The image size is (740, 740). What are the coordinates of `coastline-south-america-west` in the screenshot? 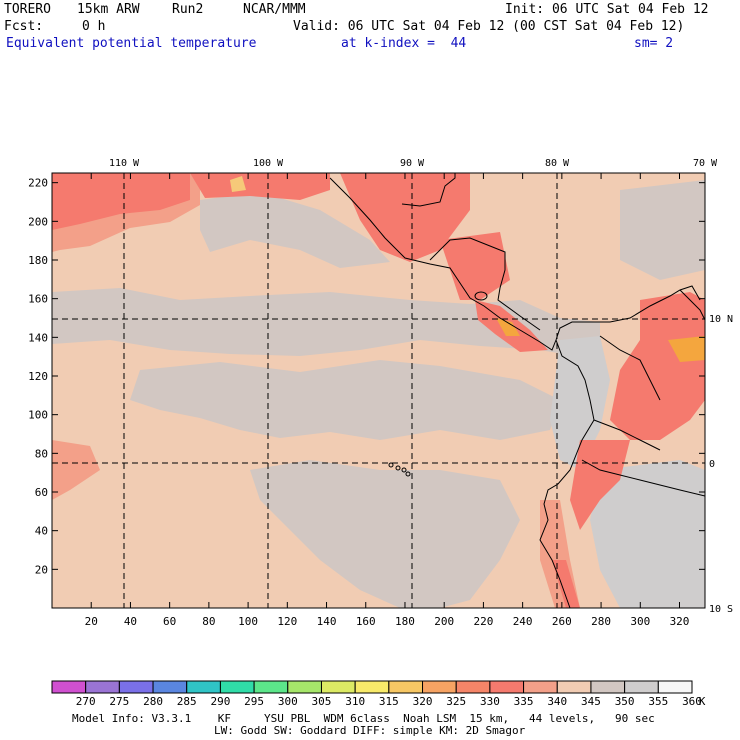 It's located at (567, 473).